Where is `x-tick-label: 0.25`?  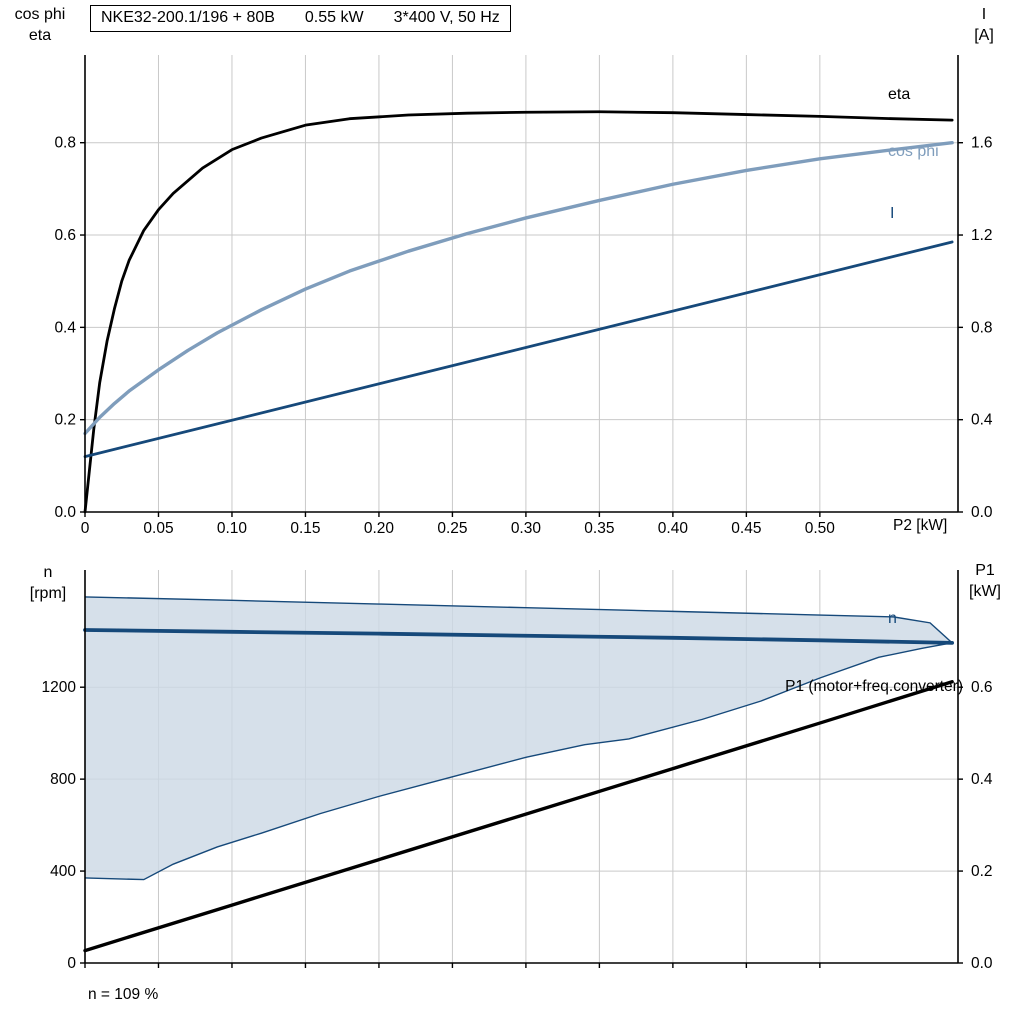 x-tick-label: 0.25 is located at coordinates (452, 528).